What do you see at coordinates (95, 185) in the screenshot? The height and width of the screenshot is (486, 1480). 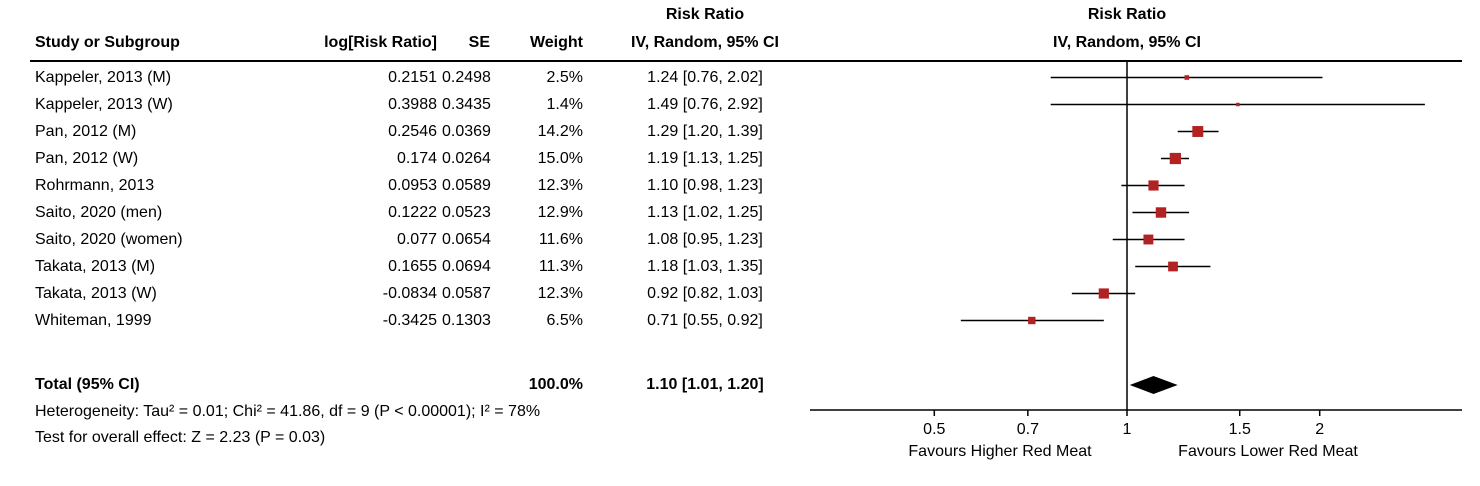 I see `study-name: Rohrmann, 2013` at bounding box center [95, 185].